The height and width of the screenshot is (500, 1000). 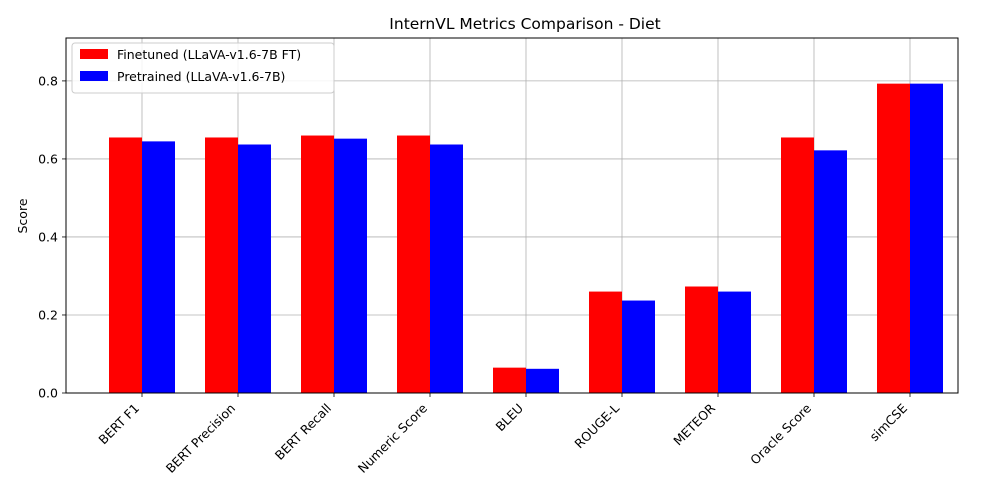 What do you see at coordinates (201, 76) in the screenshot?
I see `legend-entry-label: Pretrained (LLaVA-v1.6-7B)` at bounding box center [201, 76].